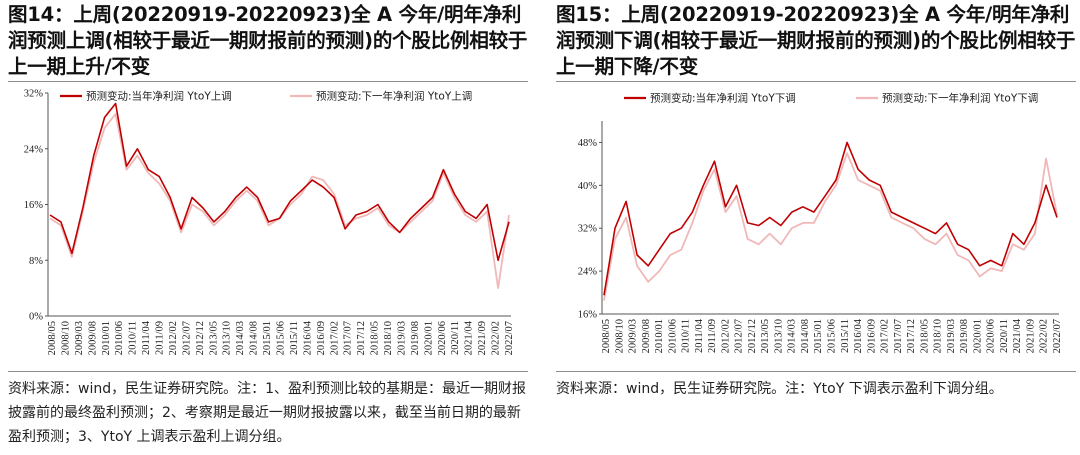 This screenshot has width=1080, height=455. I want to click on y-tick-label: 0%, so click(36, 317).